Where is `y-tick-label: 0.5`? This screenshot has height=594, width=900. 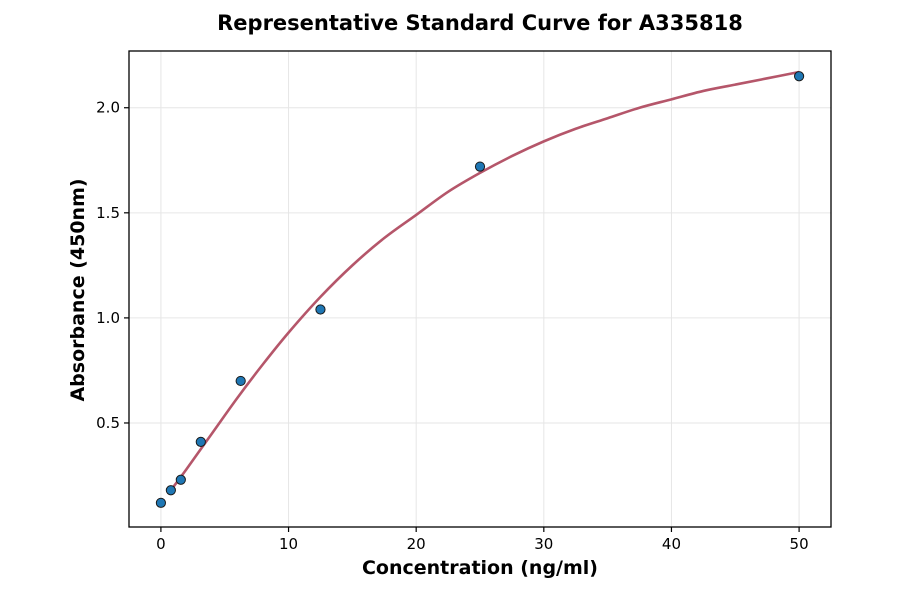 y-tick-label: 0.5 is located at coordinates (108, 423).